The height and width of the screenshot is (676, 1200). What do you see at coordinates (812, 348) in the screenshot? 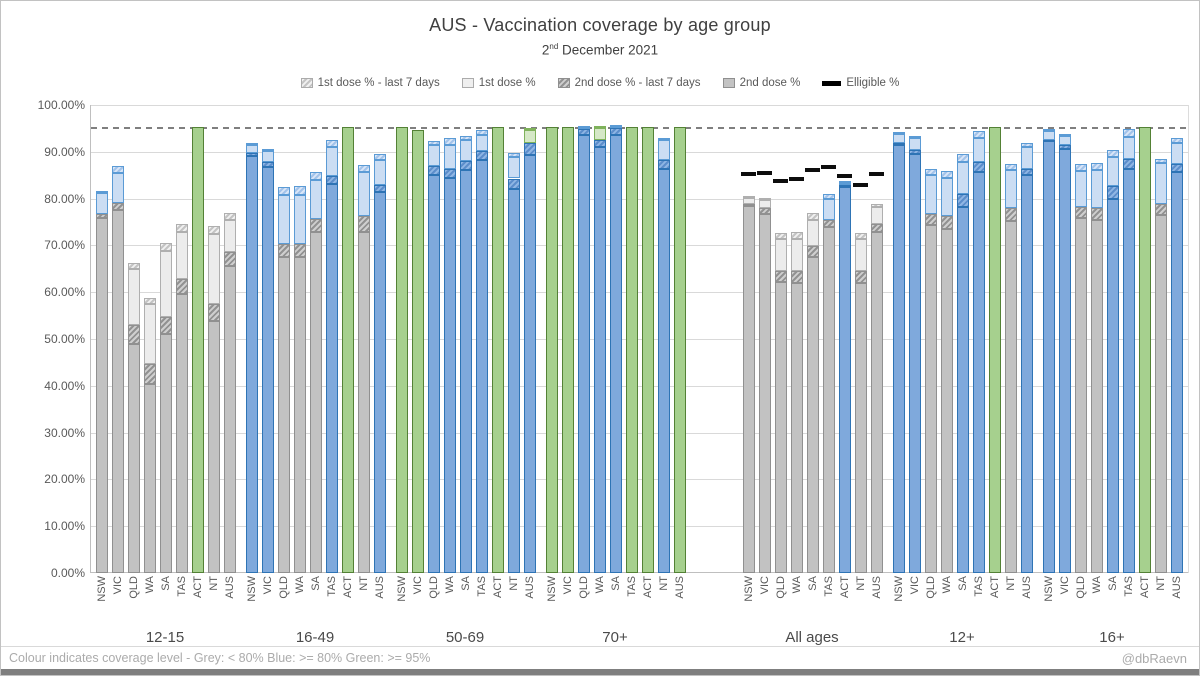
I see `bar-All ages-SA: SA` at bounding box center [812, 348].